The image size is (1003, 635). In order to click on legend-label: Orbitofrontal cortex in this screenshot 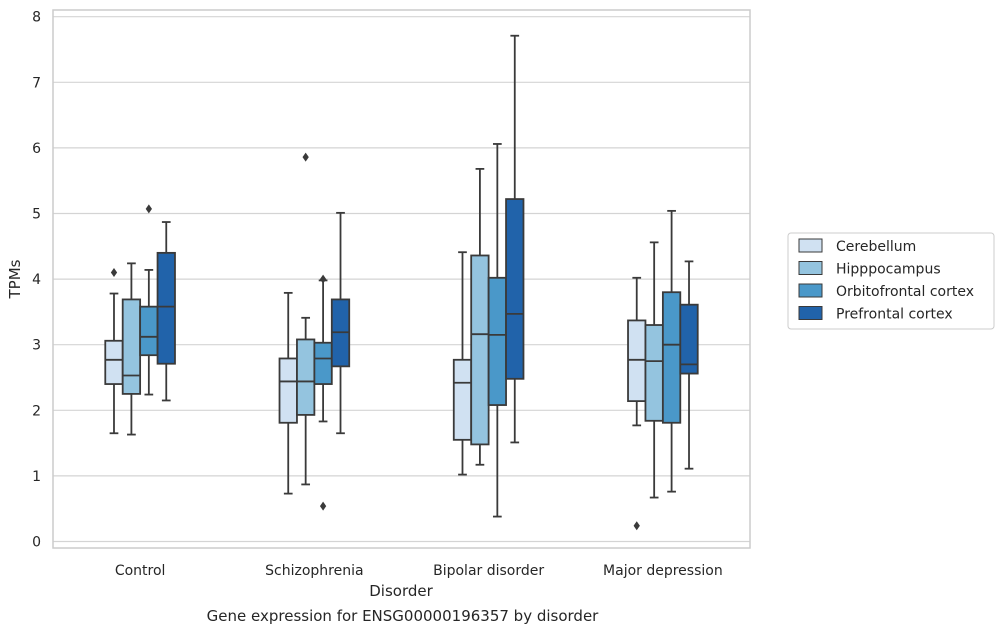, I will do `click(905, 292)`.